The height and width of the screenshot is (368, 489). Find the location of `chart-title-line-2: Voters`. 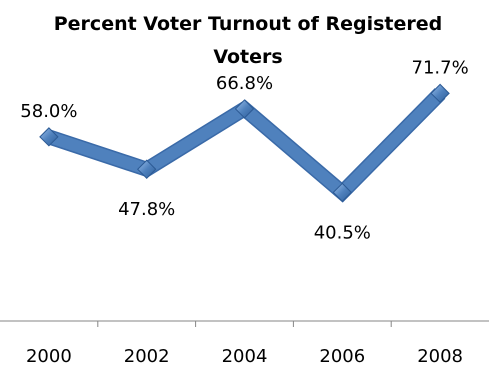

chart-title-line-2: Voters is located at coordinates (247, 57).